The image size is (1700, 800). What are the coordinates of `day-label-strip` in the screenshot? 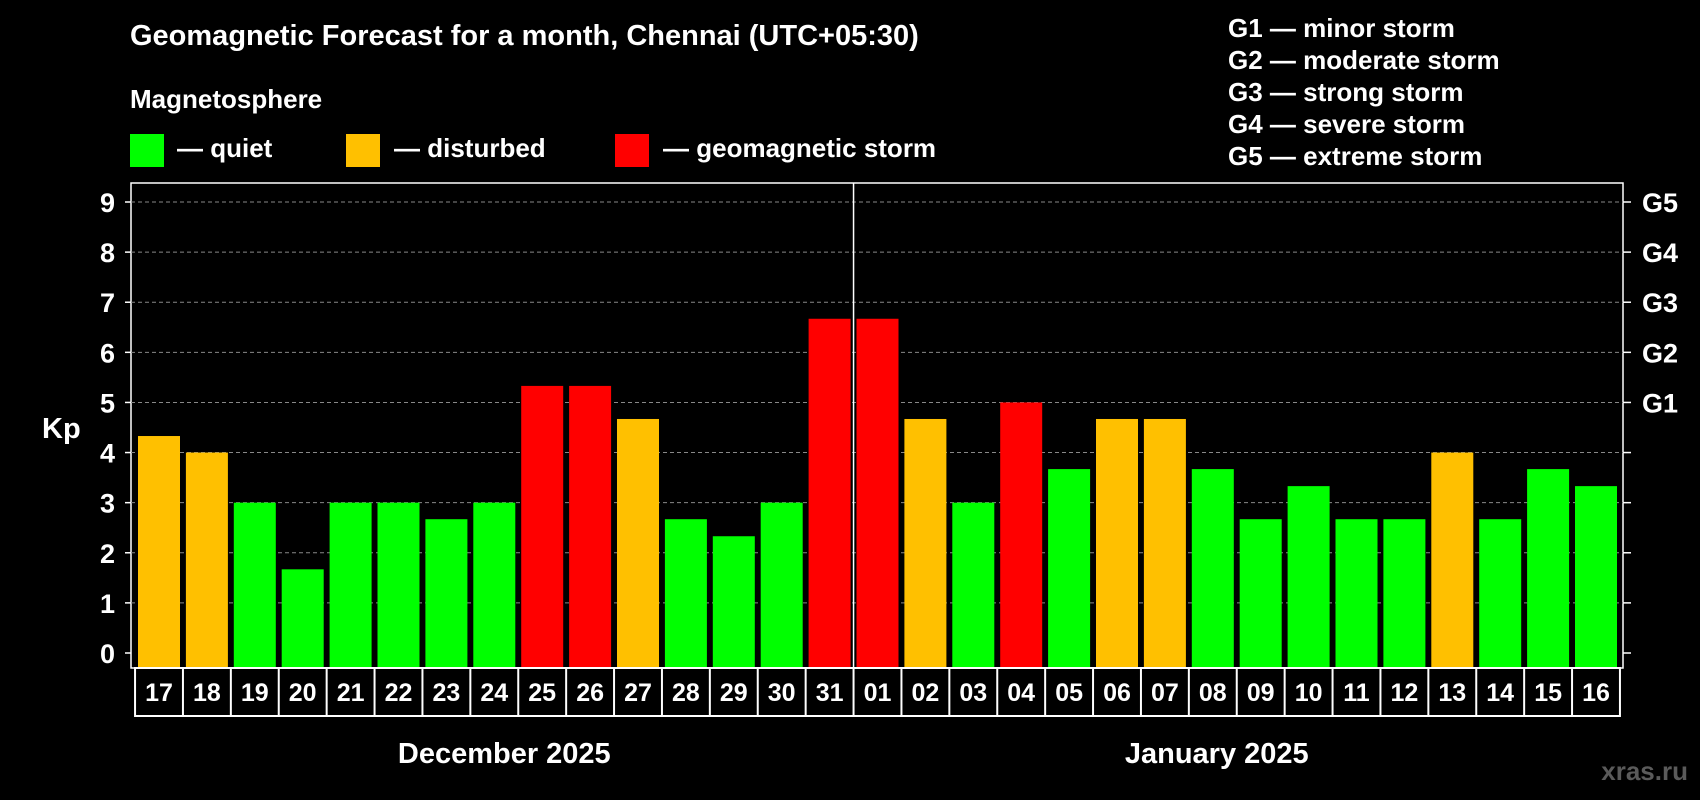 It's located at (877, 692).